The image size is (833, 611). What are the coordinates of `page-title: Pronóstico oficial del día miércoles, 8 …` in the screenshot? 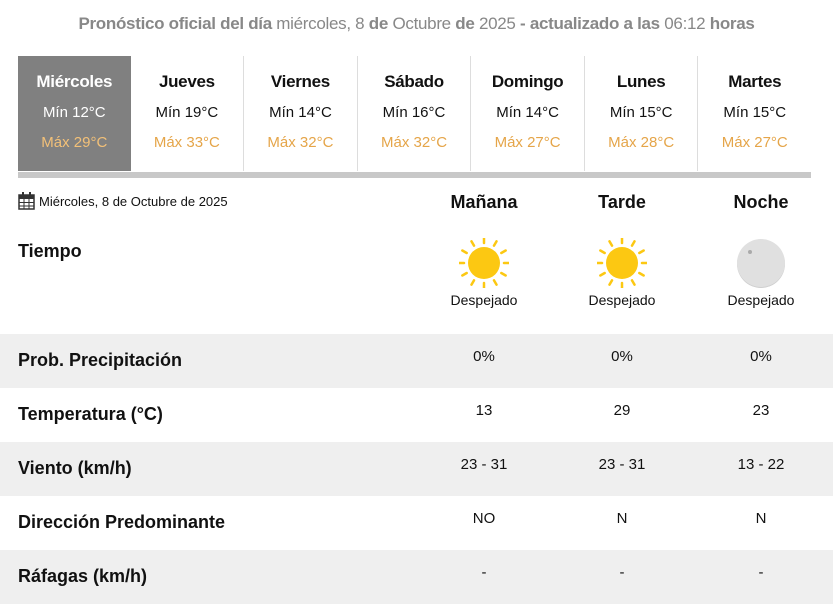 It's located at (416, 23).